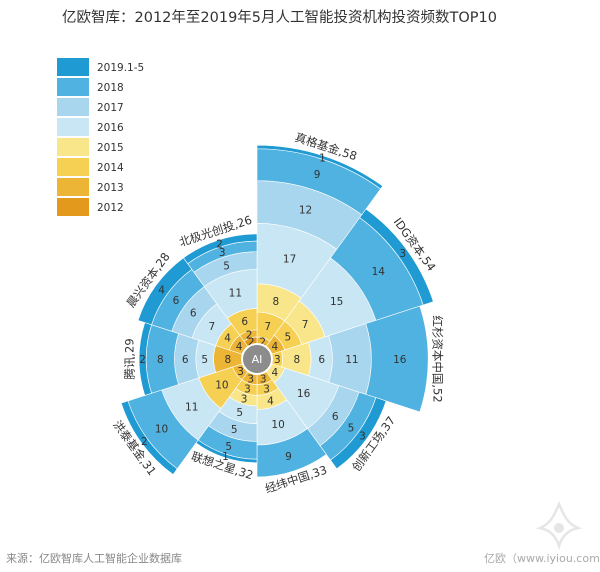 The image size is (600, 572). What do you see at coordinates (130, 358) in the screenshot?
I see `institution-label-7: 腾讯,29` at bounding box center [130, 358].